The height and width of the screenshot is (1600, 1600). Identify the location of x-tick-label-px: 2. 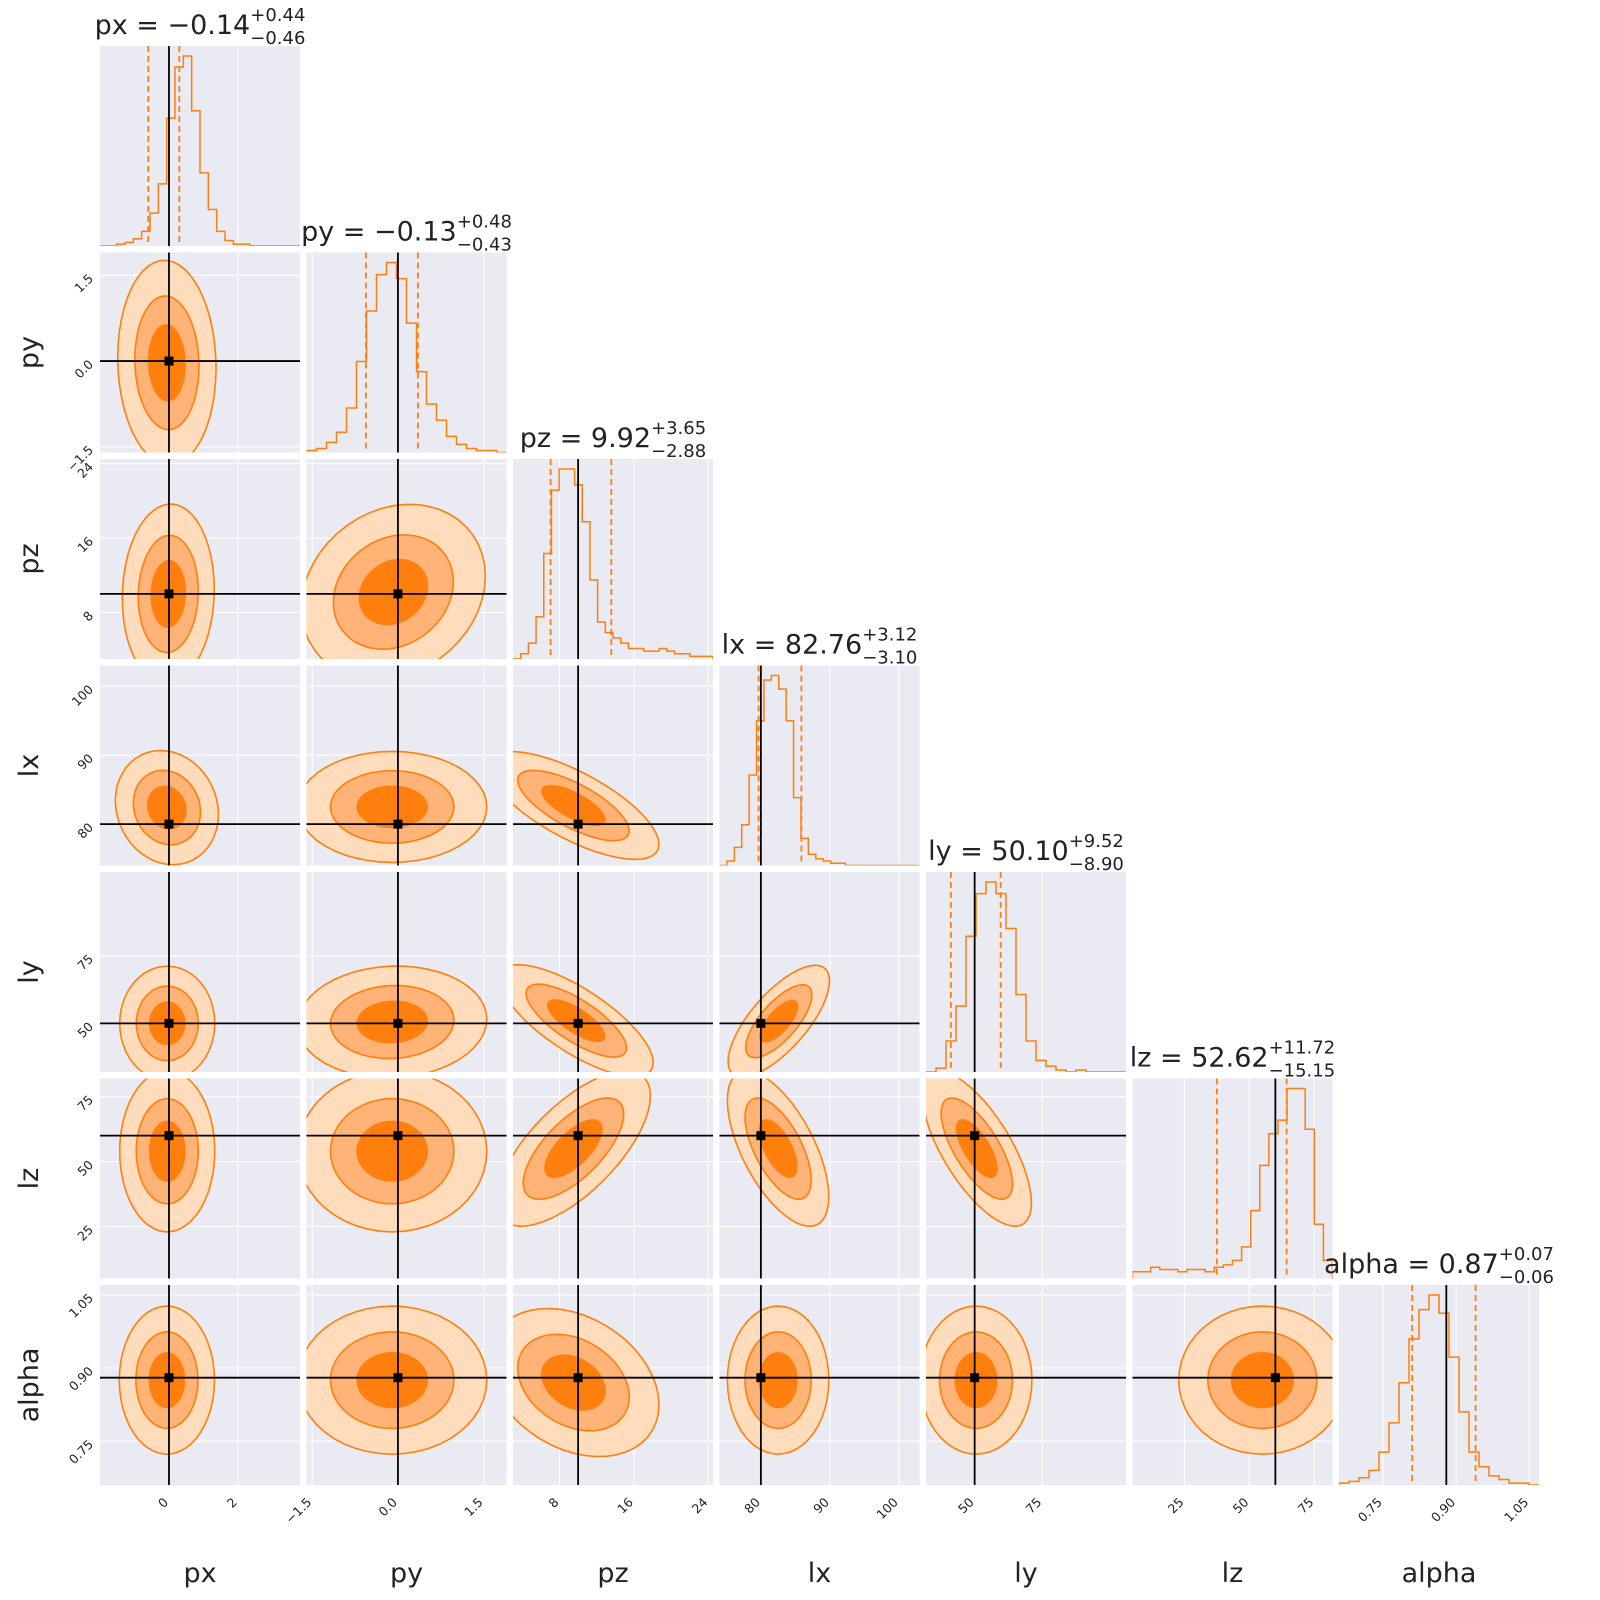
(232, 1503).